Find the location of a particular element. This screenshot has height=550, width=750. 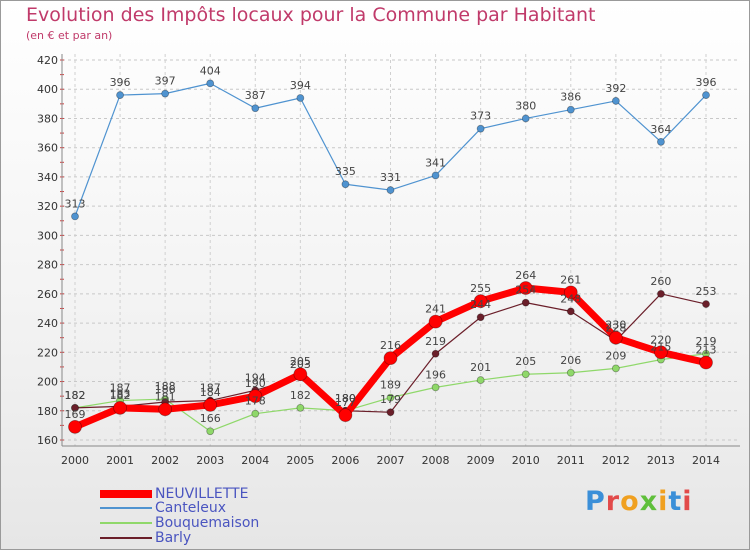

x-tick-label: 2000 is located at coordinates (75, 460).